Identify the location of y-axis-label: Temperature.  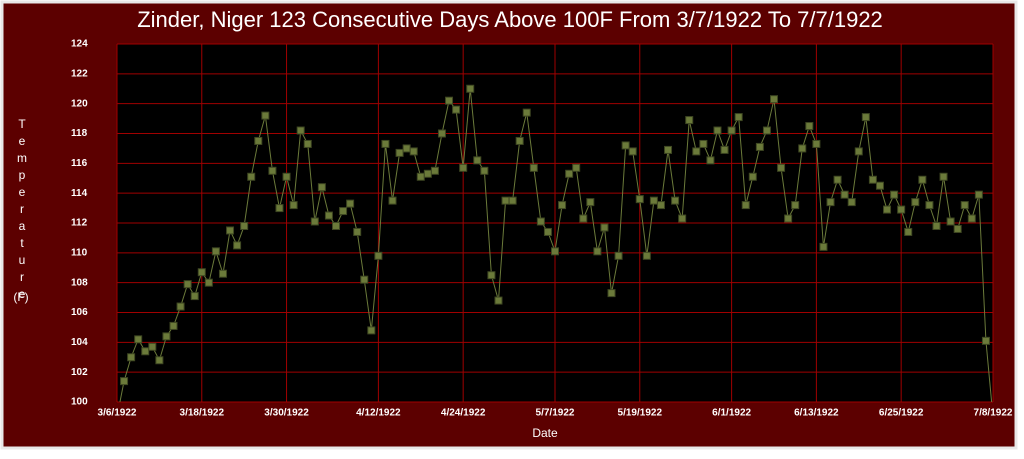
(22, 210).